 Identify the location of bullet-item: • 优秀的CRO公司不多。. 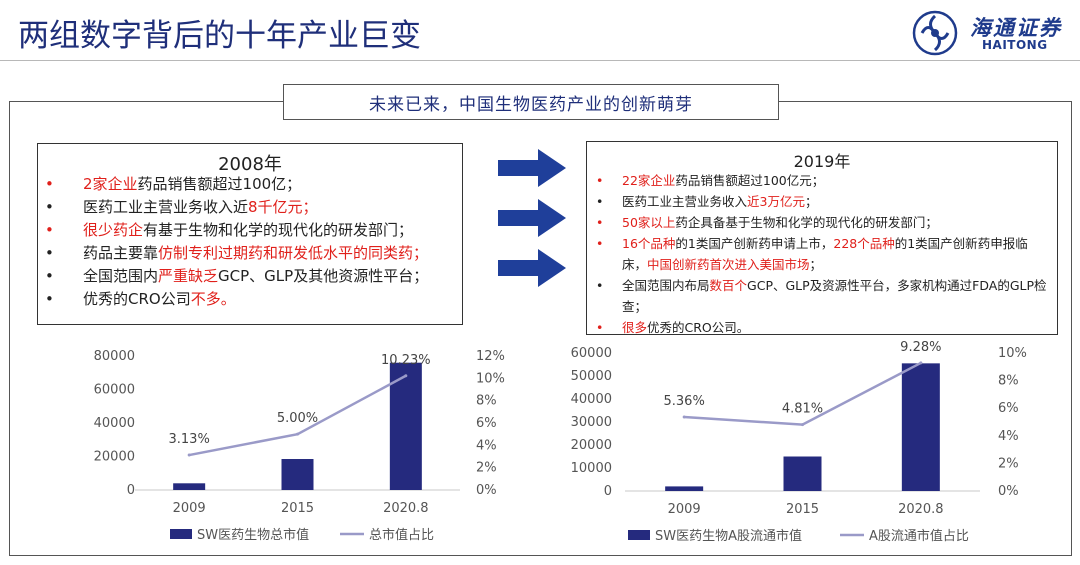
(235, 299).